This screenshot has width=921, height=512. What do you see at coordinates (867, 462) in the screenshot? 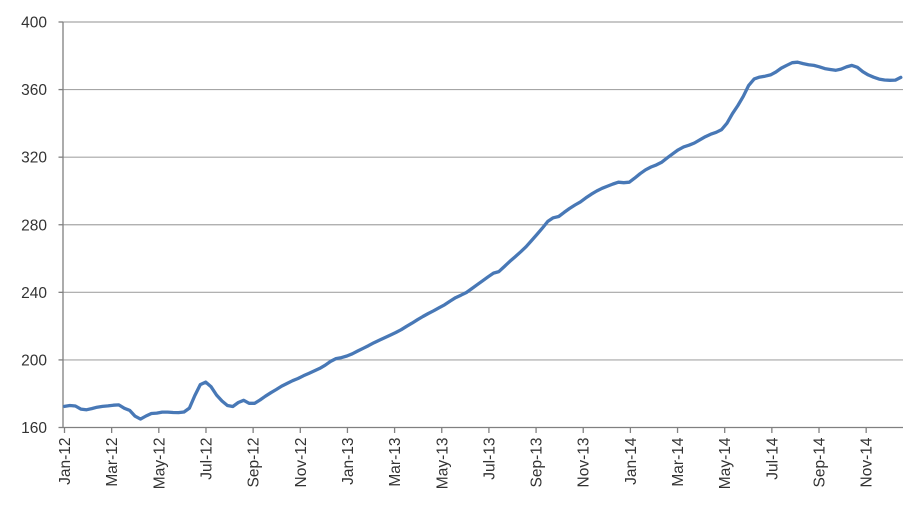
I see `x-tick-label: Nov-14` at bounding box center [867, 462].